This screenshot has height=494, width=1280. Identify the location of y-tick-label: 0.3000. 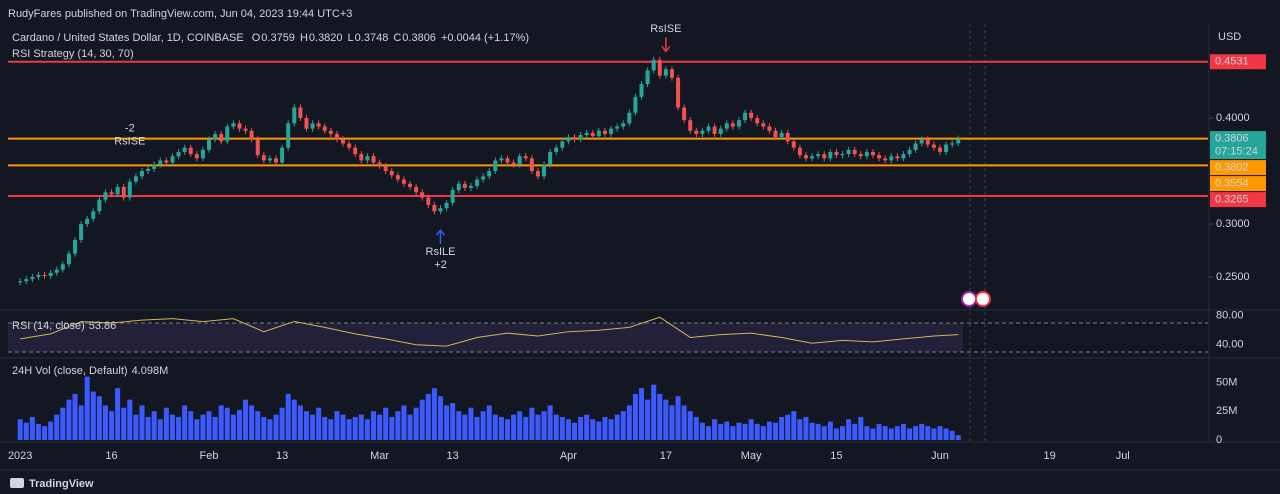
(1233, 224).